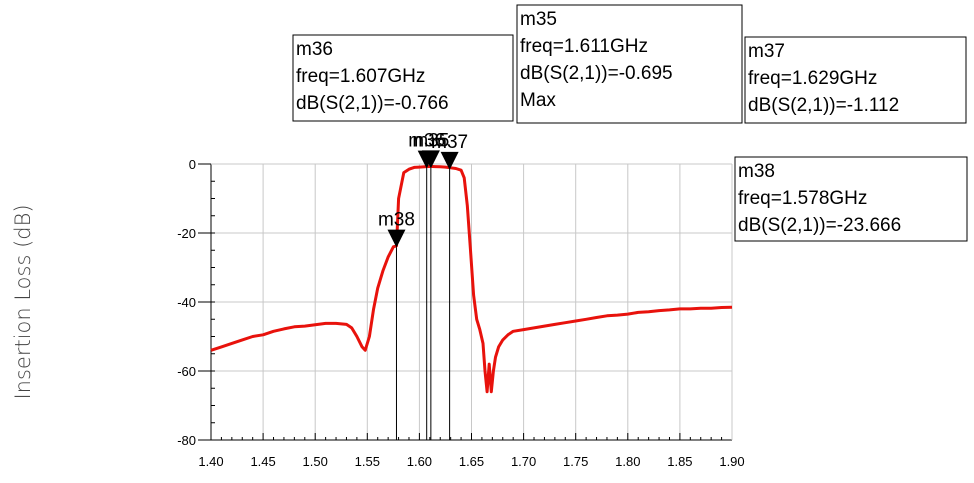 The height and width of the screenshot is (483, 974). I want to click on y-tick-label: -60, so click(186, 371).